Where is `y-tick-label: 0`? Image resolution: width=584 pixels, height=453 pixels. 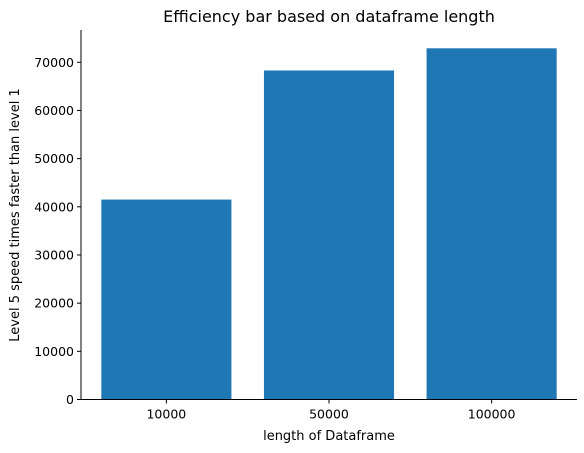
y-tick-label: 0 is located at coordinates (70, 399).